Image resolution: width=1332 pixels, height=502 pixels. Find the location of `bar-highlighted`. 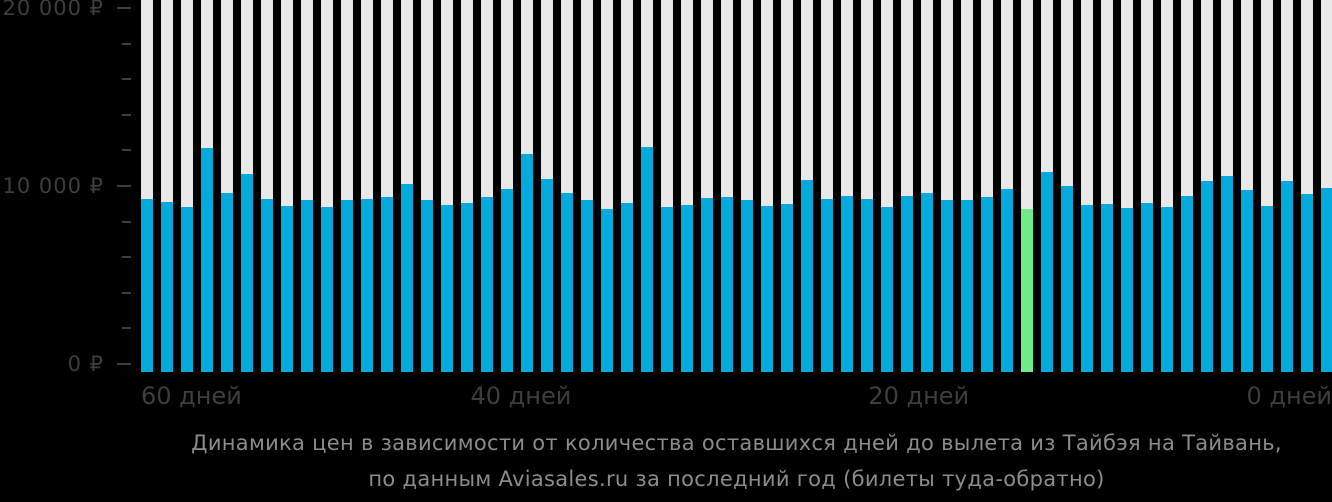

bar-highlighted is located at coordinates (1027, 290).